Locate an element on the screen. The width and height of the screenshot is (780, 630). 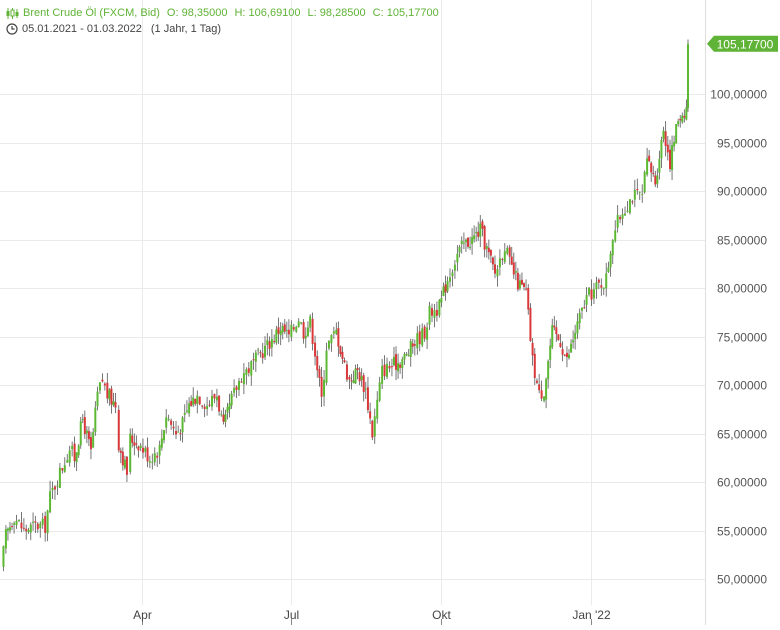
y-tick-label: 90,00000 is located at coordinates (742, 192).